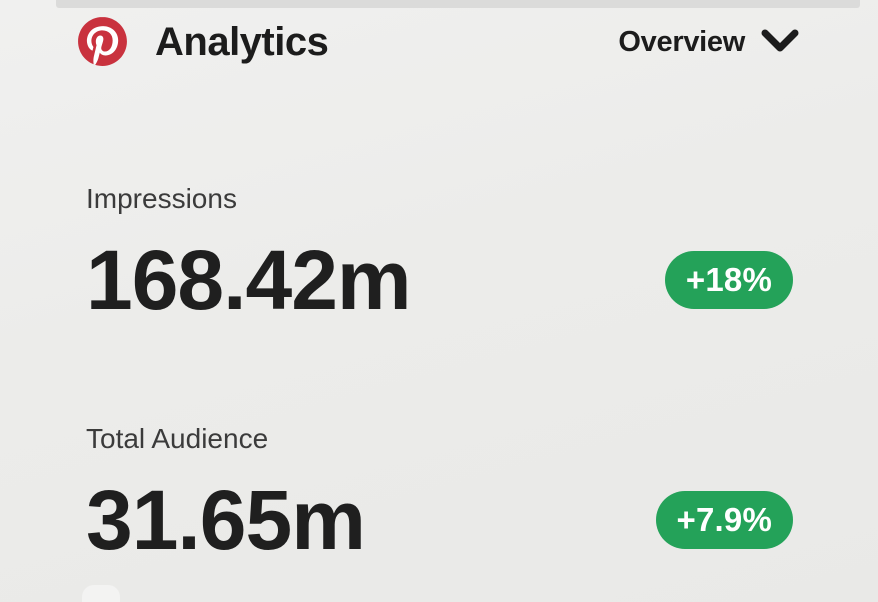 The height and width of the screenshot is (602, 878). What do you see at coordinates (101, 593) in the screenshot?
I see `partial-card-edge` at bounding box center [101, 593].